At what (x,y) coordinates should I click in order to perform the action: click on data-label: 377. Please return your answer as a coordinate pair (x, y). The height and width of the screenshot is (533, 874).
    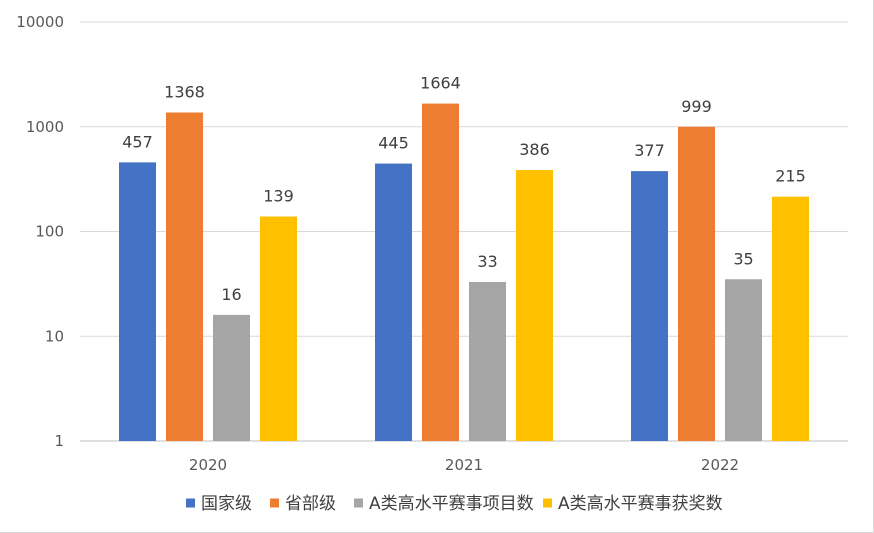
    Looking at the image, I should click on (649, 150).